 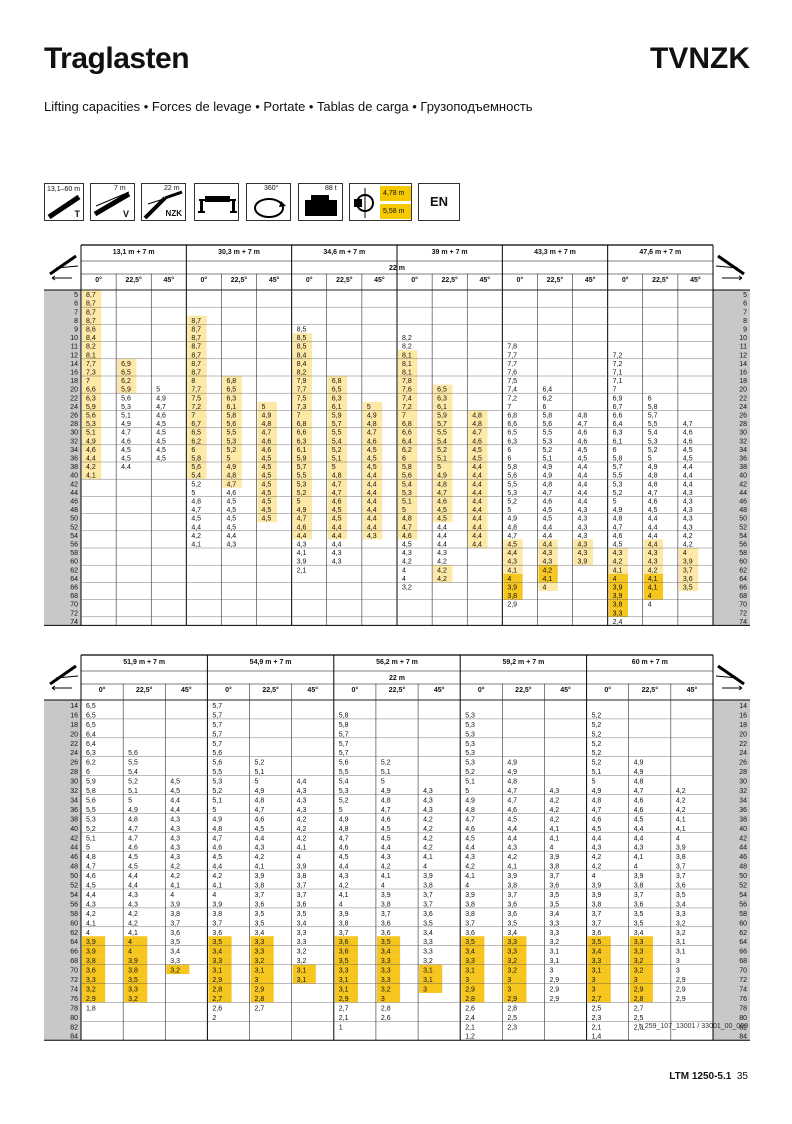 What do you see at coordinates (302, 433) in the screenshot?
I see `capacity-value: 6,6` at bounding box center [302, 433].